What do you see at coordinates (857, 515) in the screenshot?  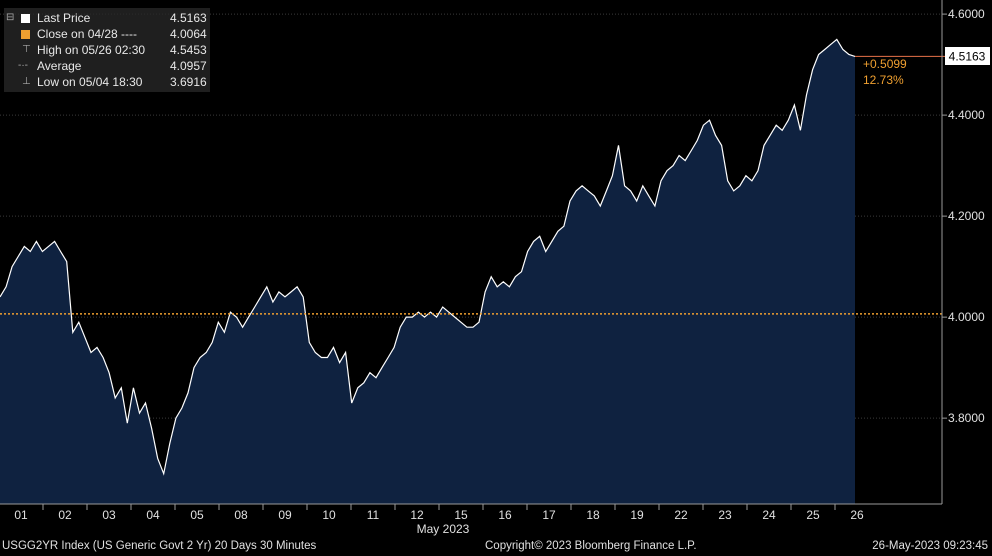 I see `x-tick-label: 26` at bounding box center [857, 515].